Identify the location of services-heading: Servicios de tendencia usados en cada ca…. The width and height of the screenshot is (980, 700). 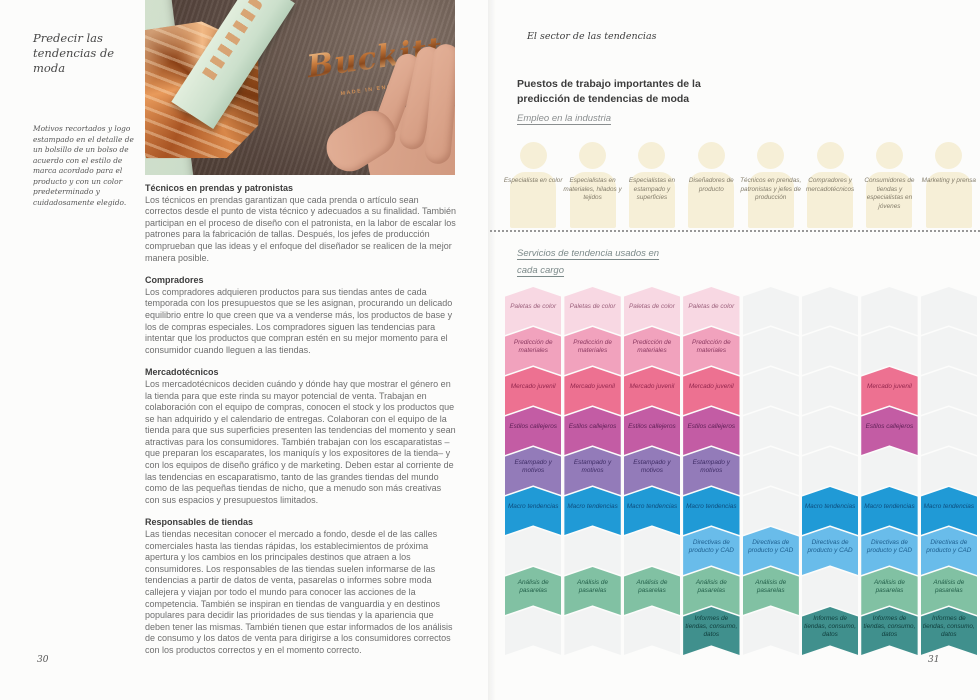
(588, 262).